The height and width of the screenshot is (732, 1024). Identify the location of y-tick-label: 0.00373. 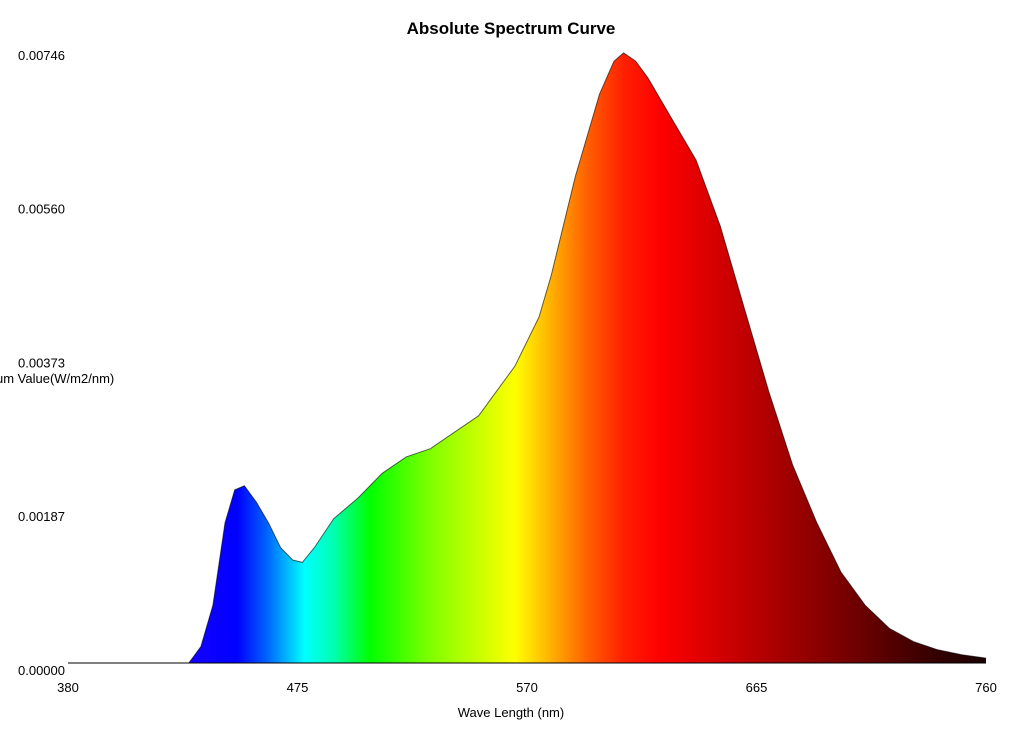
(41, 363).